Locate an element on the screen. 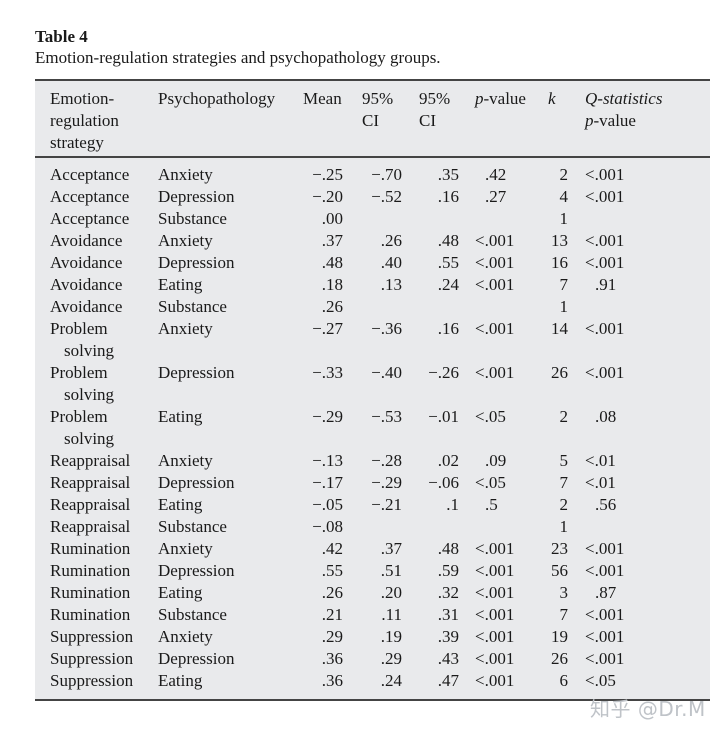 The height and width of the screenshot is (734, 720). cell-strategy: Acceptance is located at coordinates (102, 197).